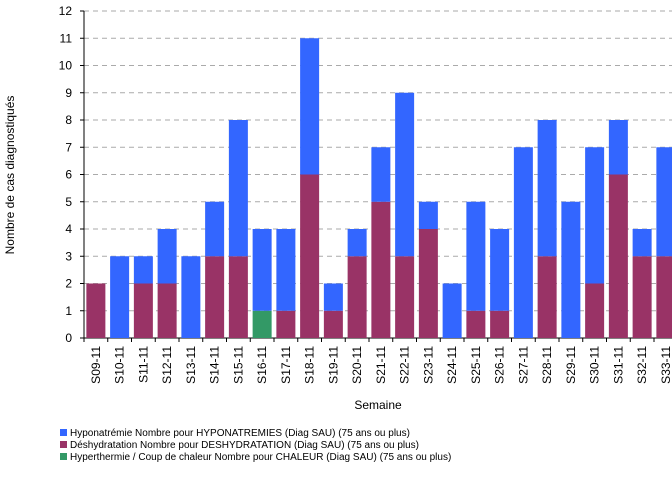 The image size is (672, 484). I want to click on x-tick-label: S19-11, so click(333, 365).